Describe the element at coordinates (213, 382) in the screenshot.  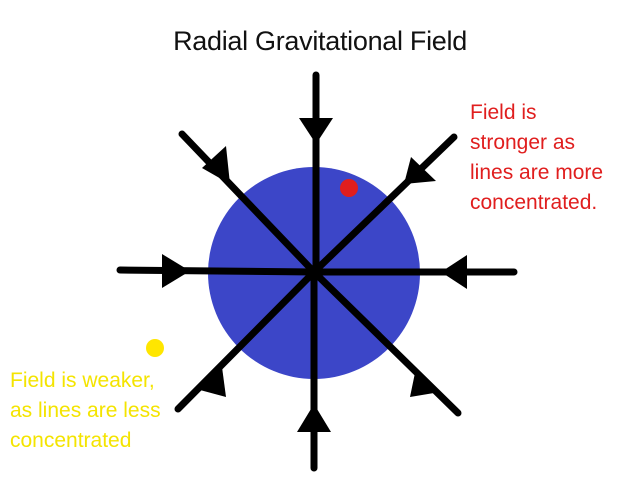
I see `arrowhead-up-right-icon` at that location.